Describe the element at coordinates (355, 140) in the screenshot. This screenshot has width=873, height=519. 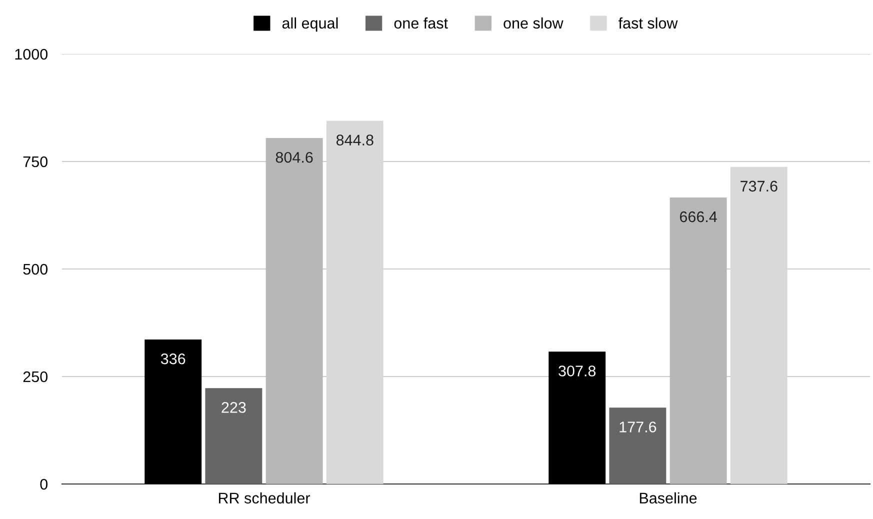
I see `data-label: 844.8` at that location.